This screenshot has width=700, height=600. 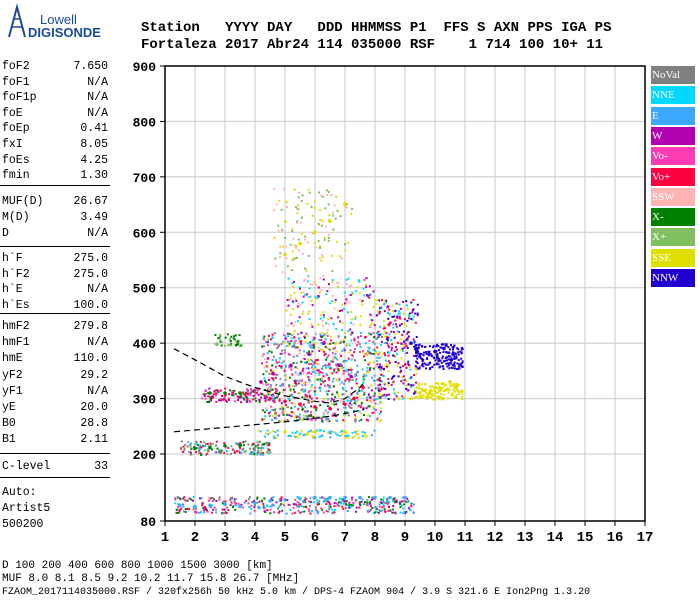 I want to click on legend-item: SSE, so click(x=673, y=257).